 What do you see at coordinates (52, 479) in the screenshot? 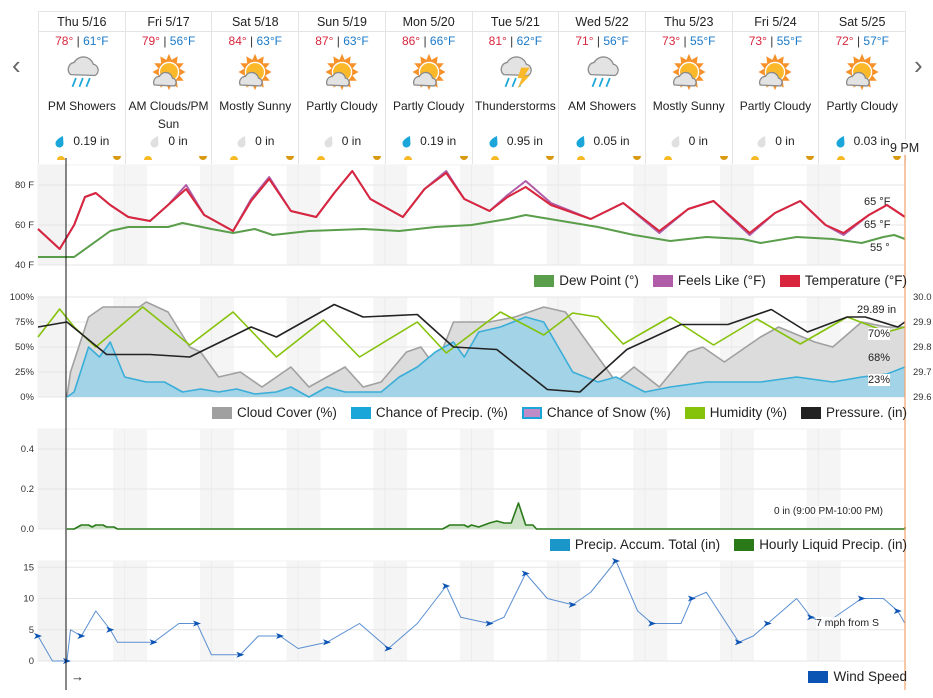
I see `past-shading` at bounding box center [52, 479].